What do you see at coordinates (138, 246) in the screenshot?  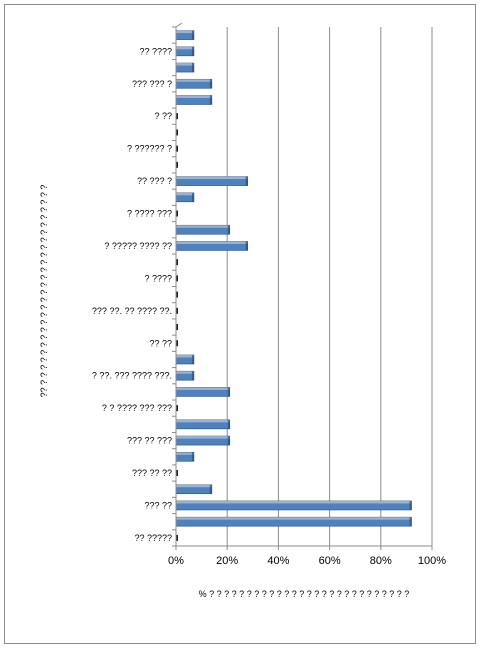 I see `y-tick-label: ? ????? ???? ??` at bounding box center [138, 246].